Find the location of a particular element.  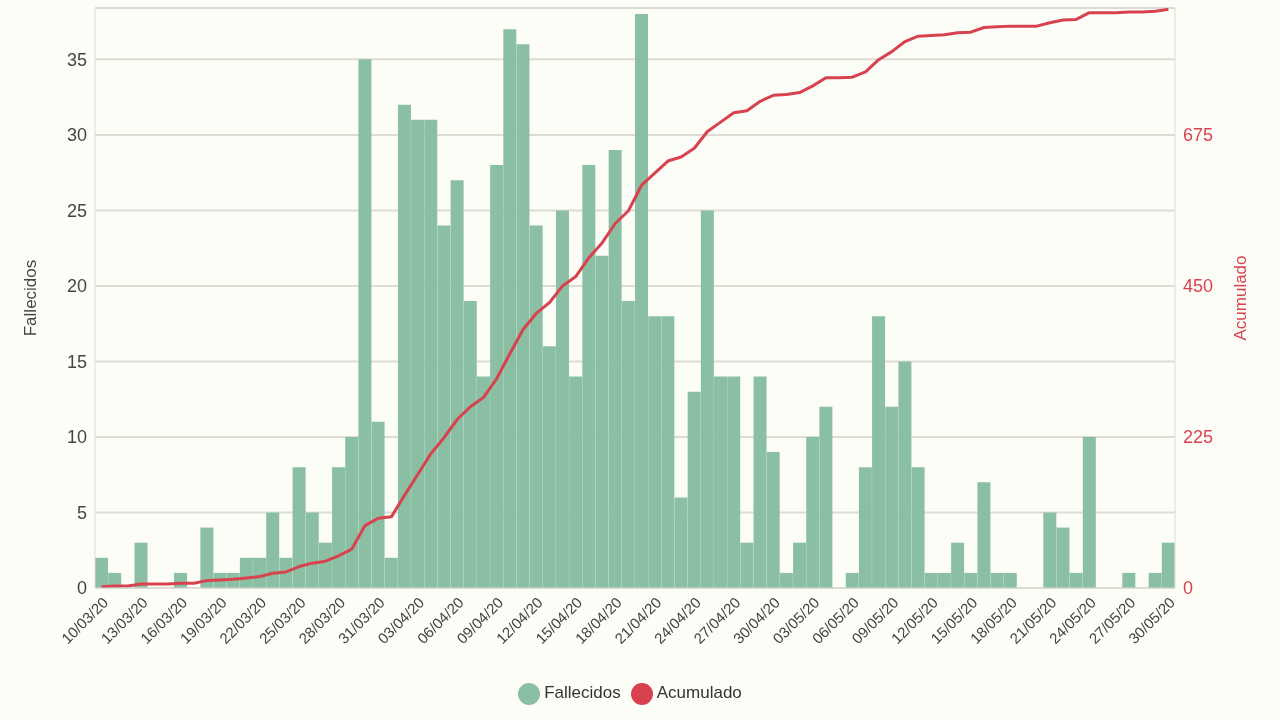

y2-tick-label: 450 is located at coordinates (1198, 286).